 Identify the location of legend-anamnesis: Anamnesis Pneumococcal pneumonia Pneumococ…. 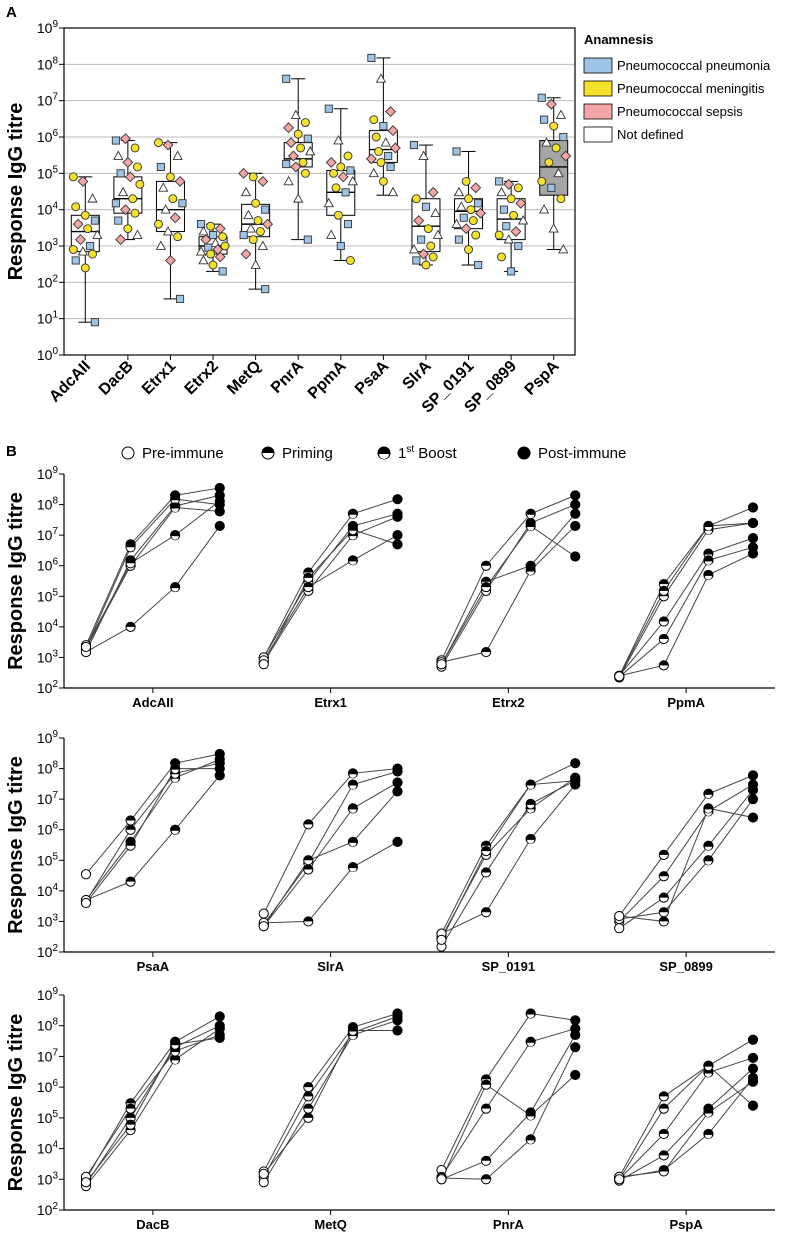
(677, 87).